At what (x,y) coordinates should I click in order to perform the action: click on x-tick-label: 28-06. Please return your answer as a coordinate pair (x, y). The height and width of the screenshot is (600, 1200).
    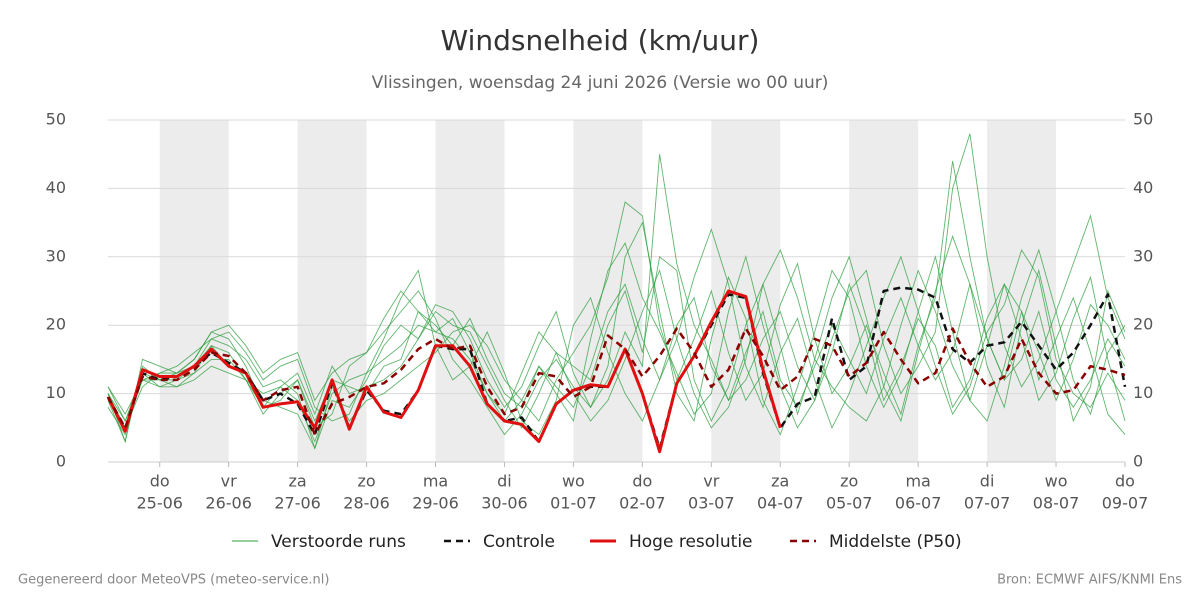
    Looking at the image, I should click on (366, 503).